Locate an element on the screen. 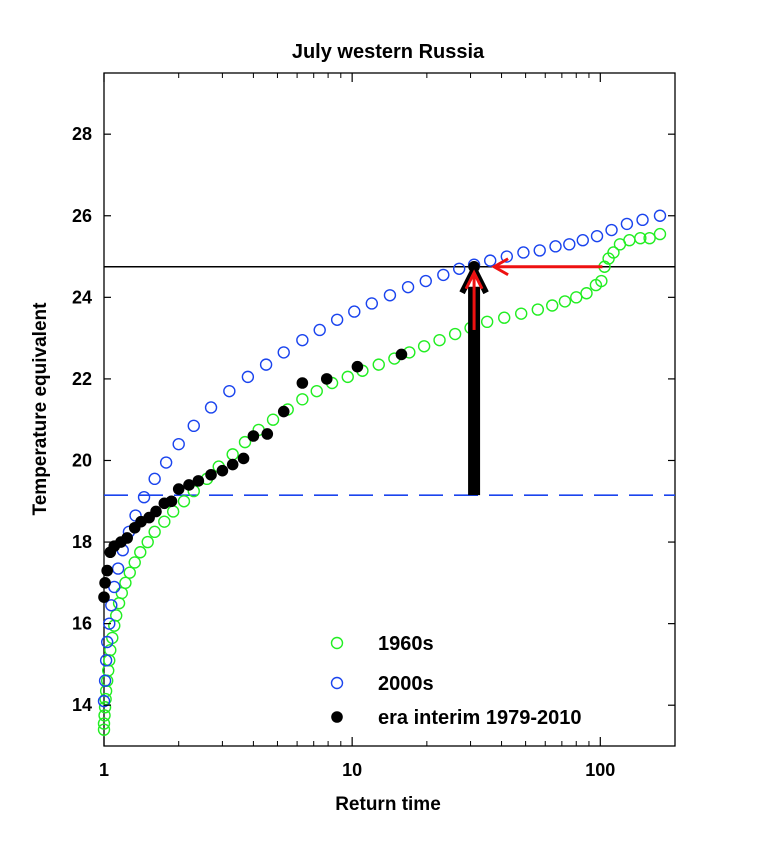 The image size is (760, 846). legend-label-1960s: 1960s is located at coordinates (406, 644).